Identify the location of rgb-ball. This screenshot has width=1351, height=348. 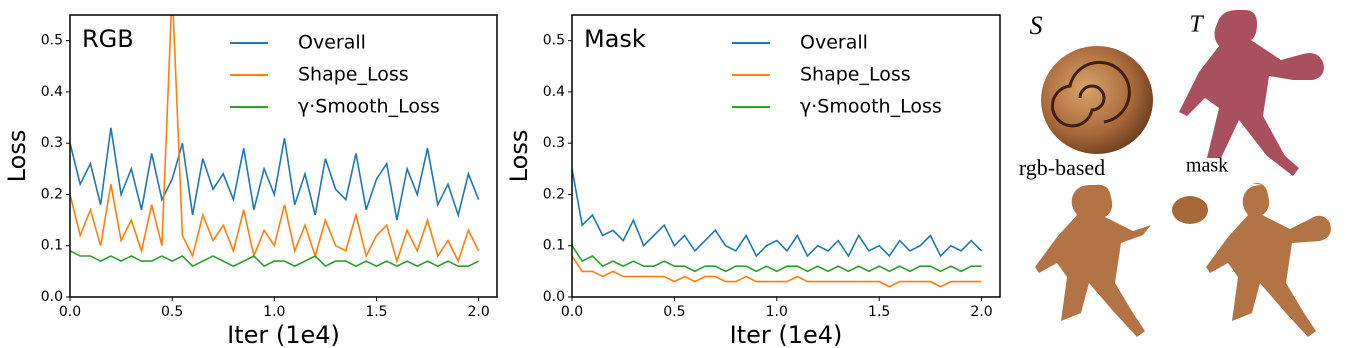
(1190, 210).